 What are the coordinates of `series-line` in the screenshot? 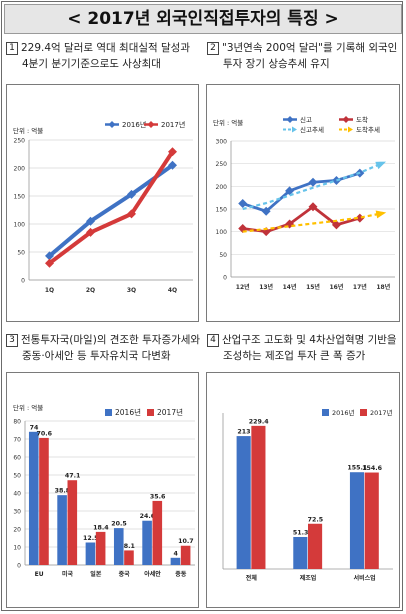 It's located at (301, 192).